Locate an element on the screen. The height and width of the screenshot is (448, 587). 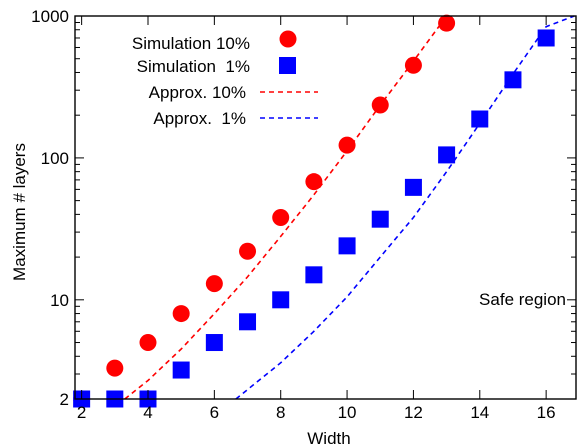
x-tick-label: 6 is located at coordinates (214, 412).